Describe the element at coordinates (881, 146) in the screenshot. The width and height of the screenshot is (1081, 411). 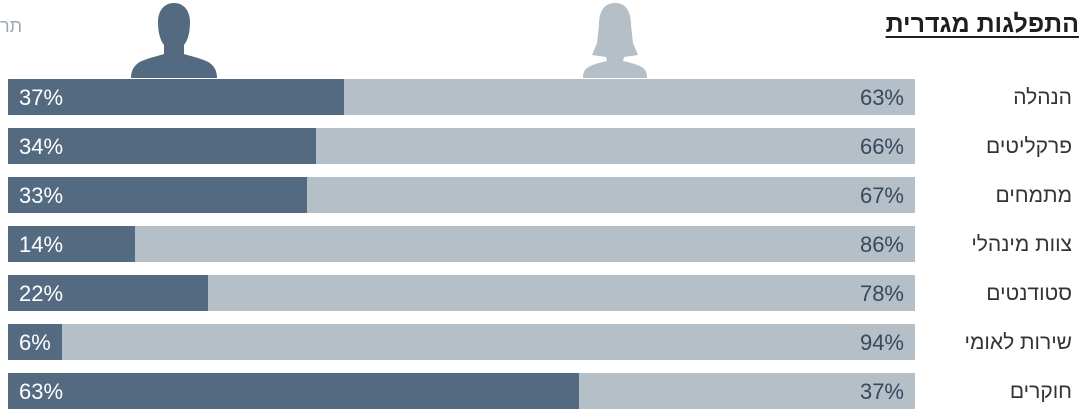
I see `value-label-female: 66%` at that location.